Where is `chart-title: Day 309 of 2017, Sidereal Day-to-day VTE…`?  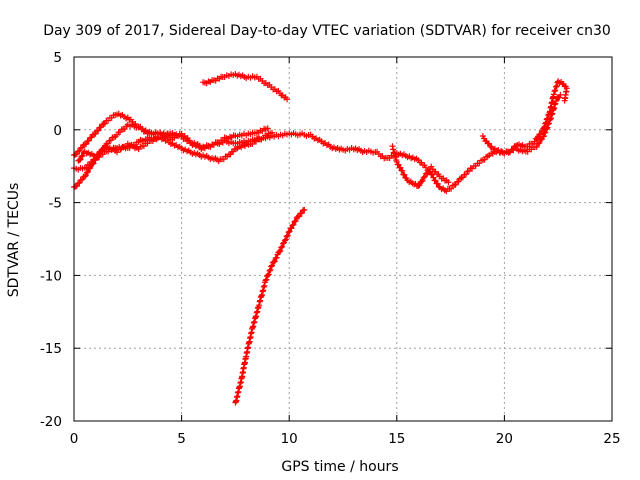
chart-title: Day 309 of 2017, Sidereal Day-to-day VTE… is located at coordinates (327, 31).